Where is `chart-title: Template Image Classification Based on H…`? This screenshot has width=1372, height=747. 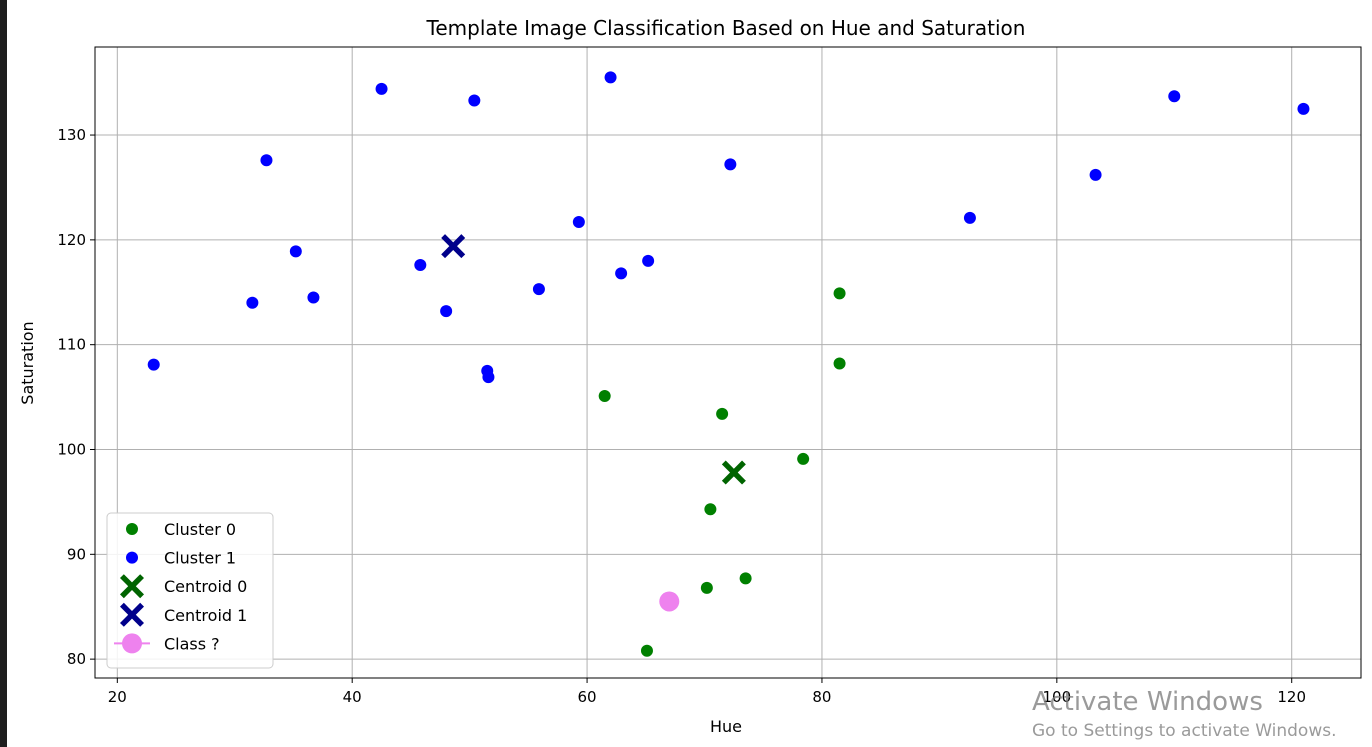
chart-title: Template Image Classification Based on H… is located at coordinates (726, 28).